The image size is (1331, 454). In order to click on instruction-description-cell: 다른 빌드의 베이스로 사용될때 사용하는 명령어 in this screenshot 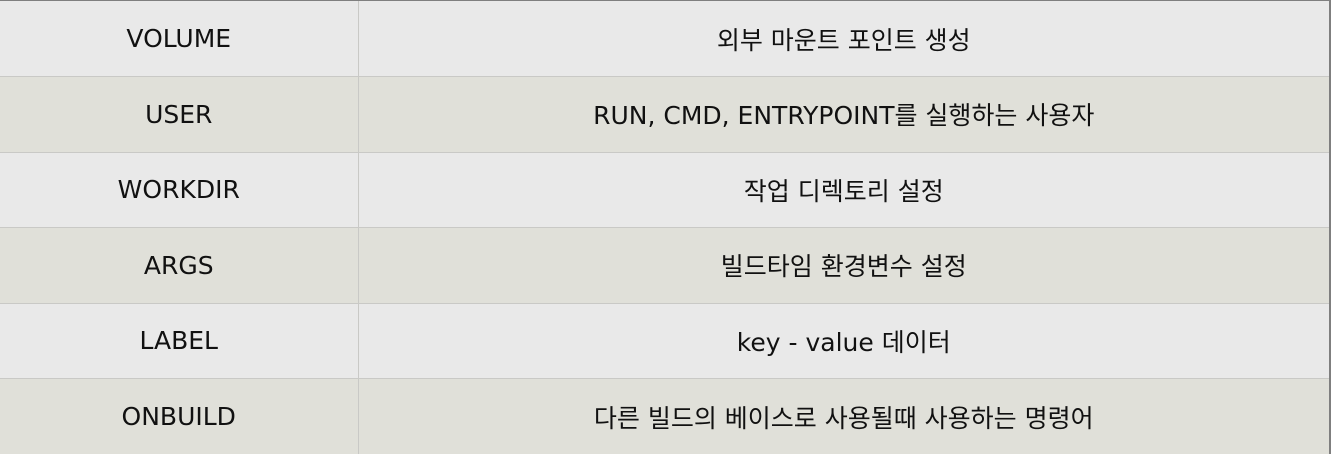, I will do `click(843, 416)`.